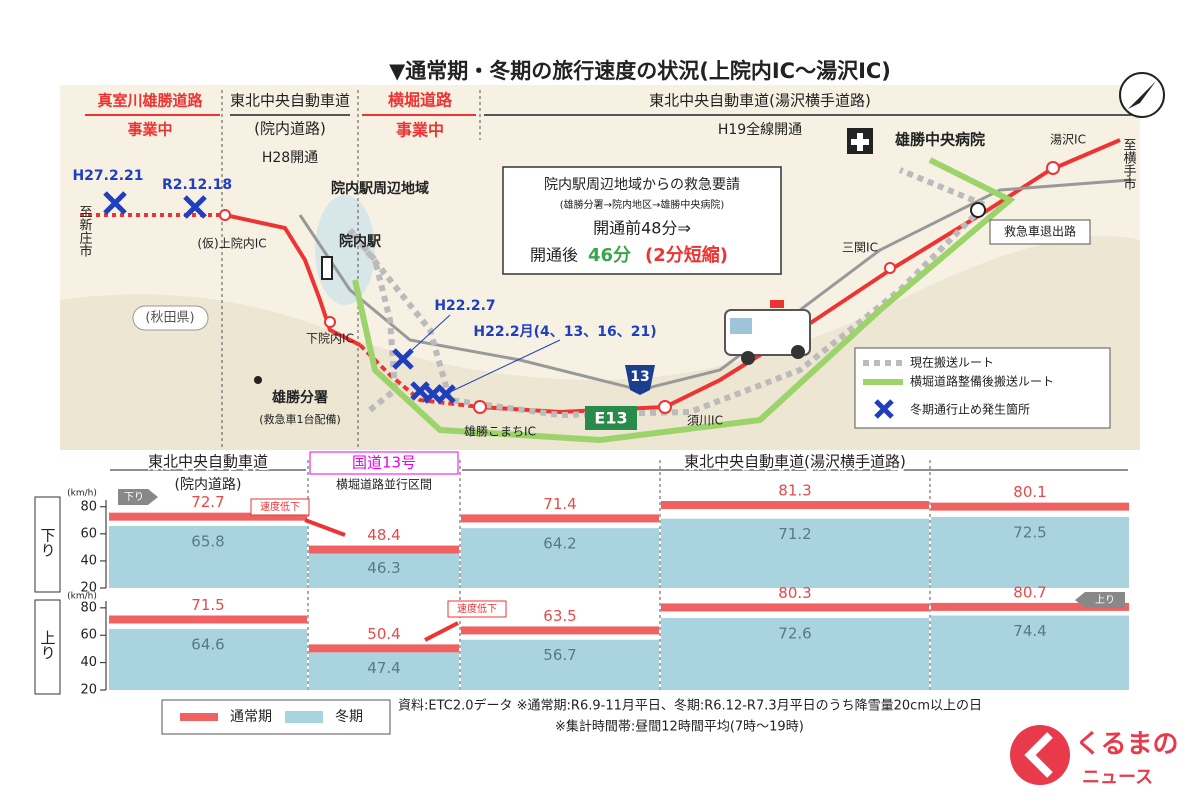  I want to click on e13-sign, so click(611, 418).